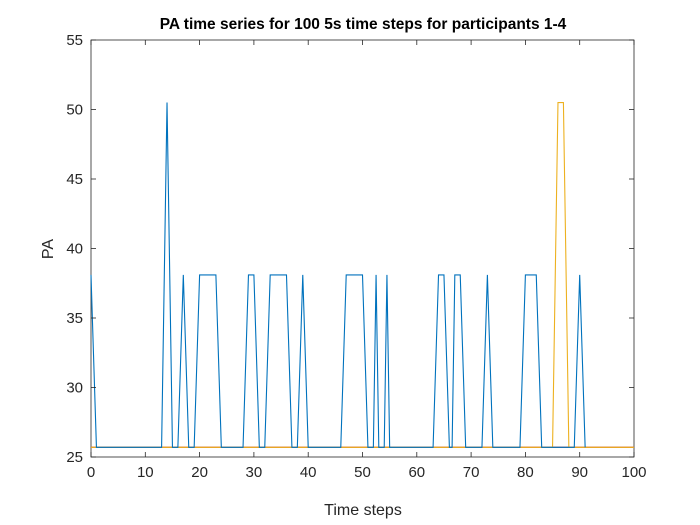  I want to click on y-tick-label: 55, so click(74, 40).